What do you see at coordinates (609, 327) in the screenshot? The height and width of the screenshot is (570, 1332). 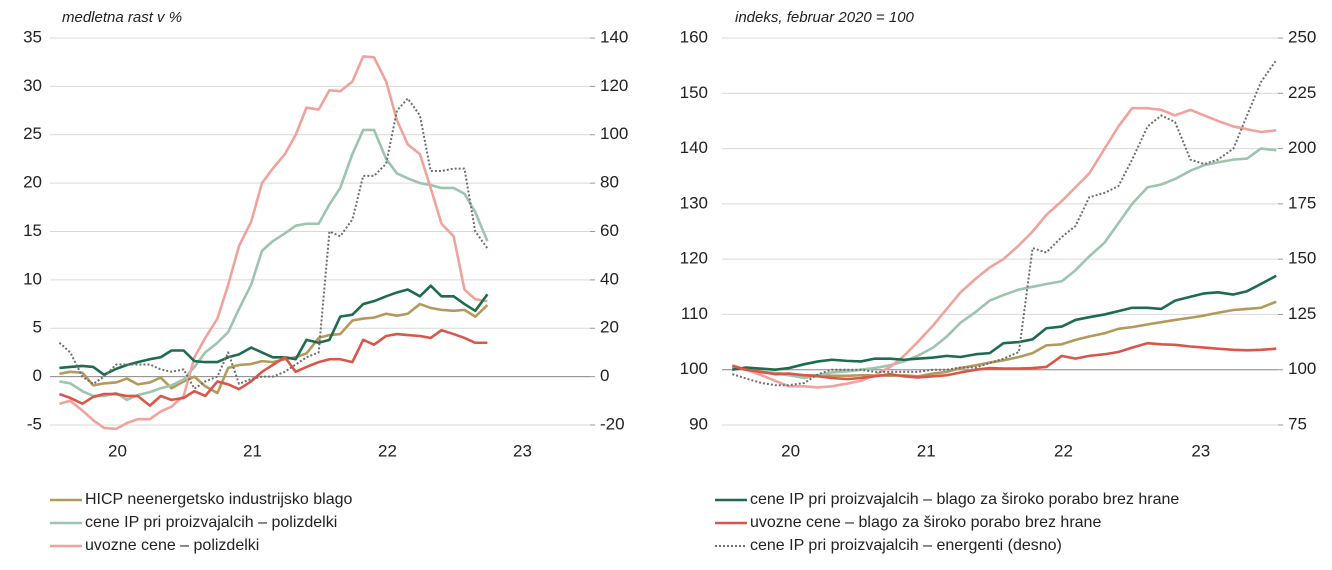 I see `y2-tick-label: 20` at bounding box center [609, 327].